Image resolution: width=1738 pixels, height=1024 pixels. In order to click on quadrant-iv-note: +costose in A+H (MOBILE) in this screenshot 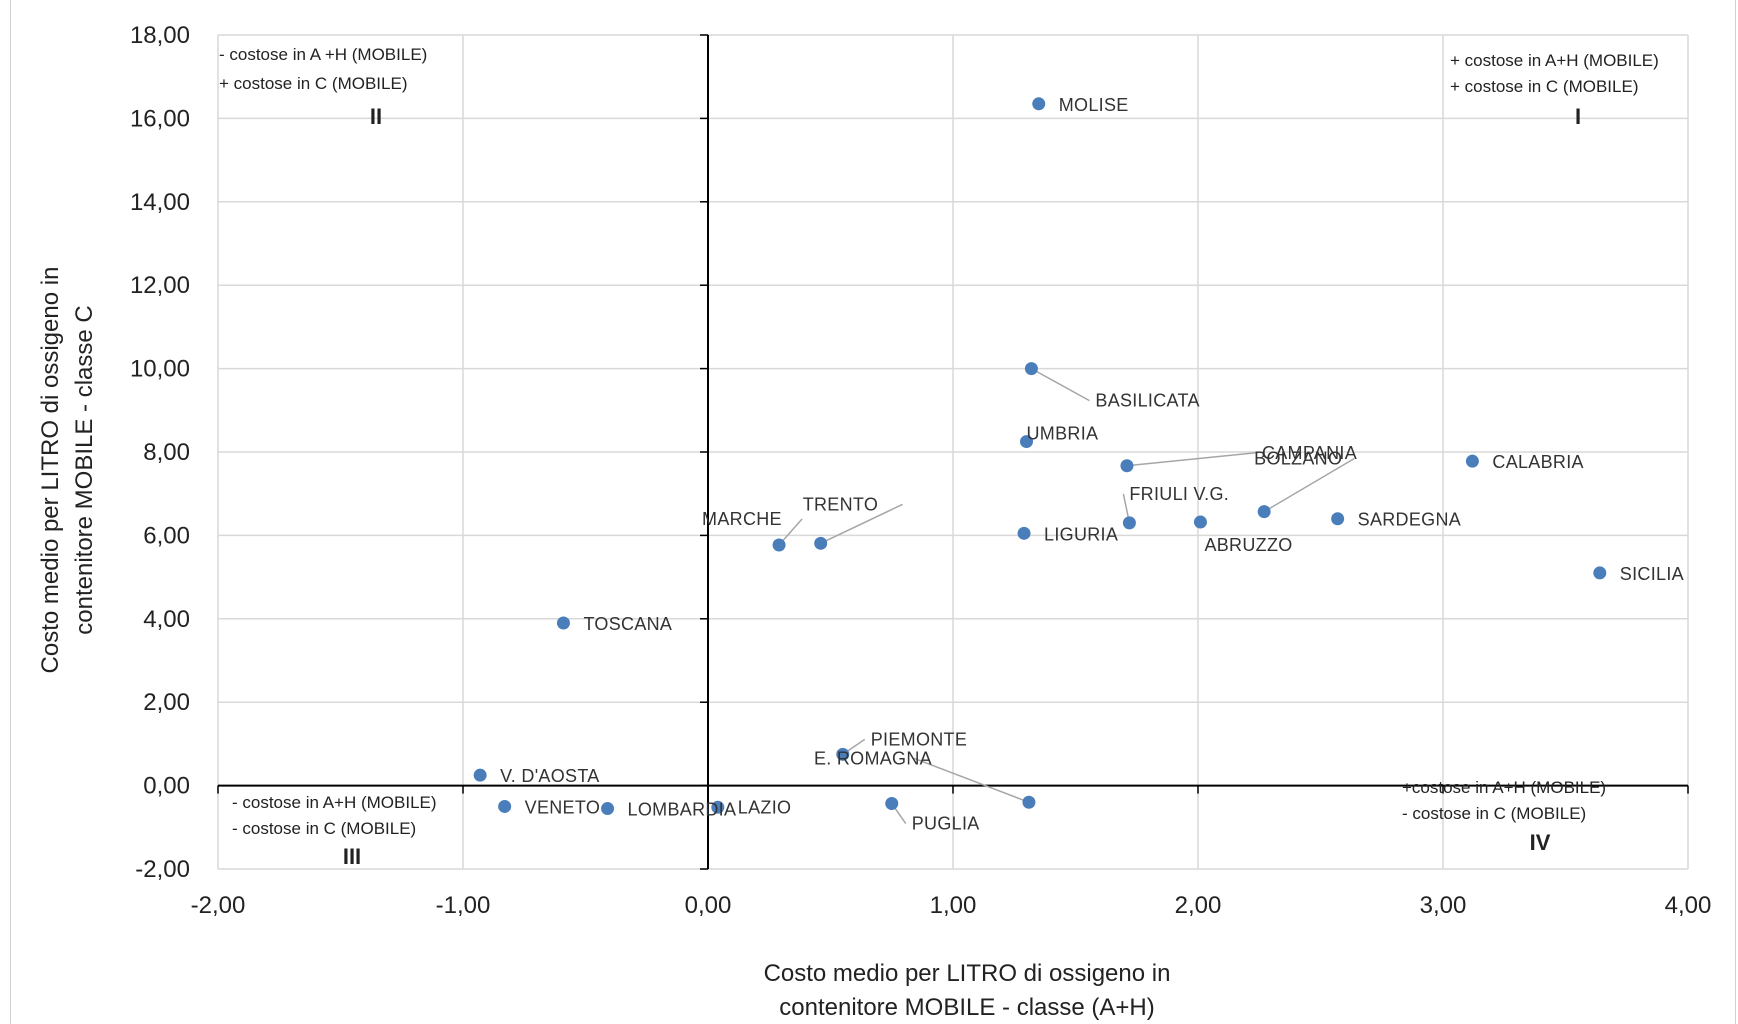, I will do `click(1504, 787)`.